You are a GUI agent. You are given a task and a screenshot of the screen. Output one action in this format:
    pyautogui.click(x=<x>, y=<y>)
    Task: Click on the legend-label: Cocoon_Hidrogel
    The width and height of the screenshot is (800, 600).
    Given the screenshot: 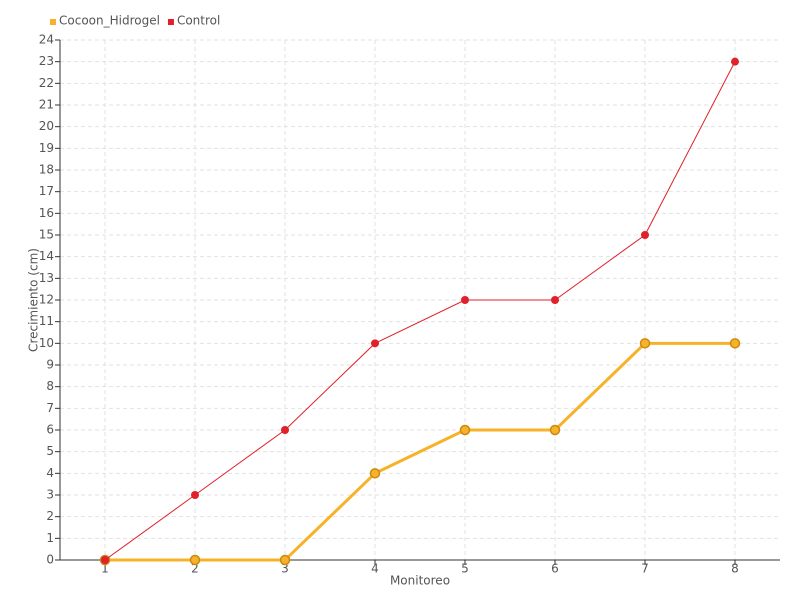 What is the action you would take?
    pyautogui.click(x=109, y=21)
    